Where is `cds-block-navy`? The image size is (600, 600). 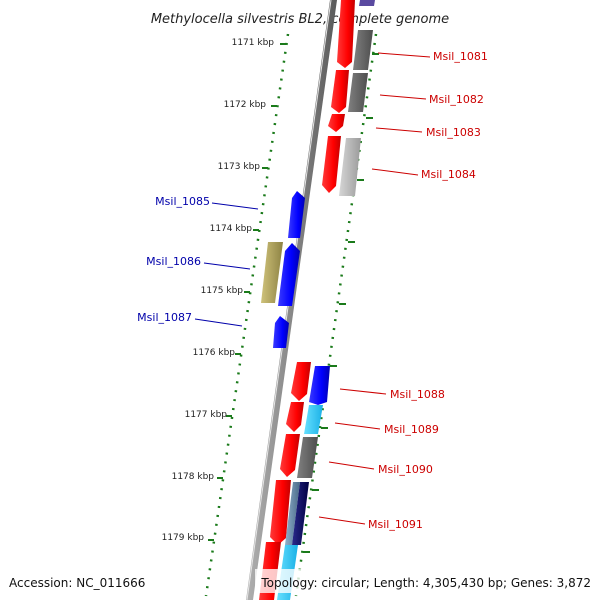
cds-block-navy is located at coordinates (300, 513).